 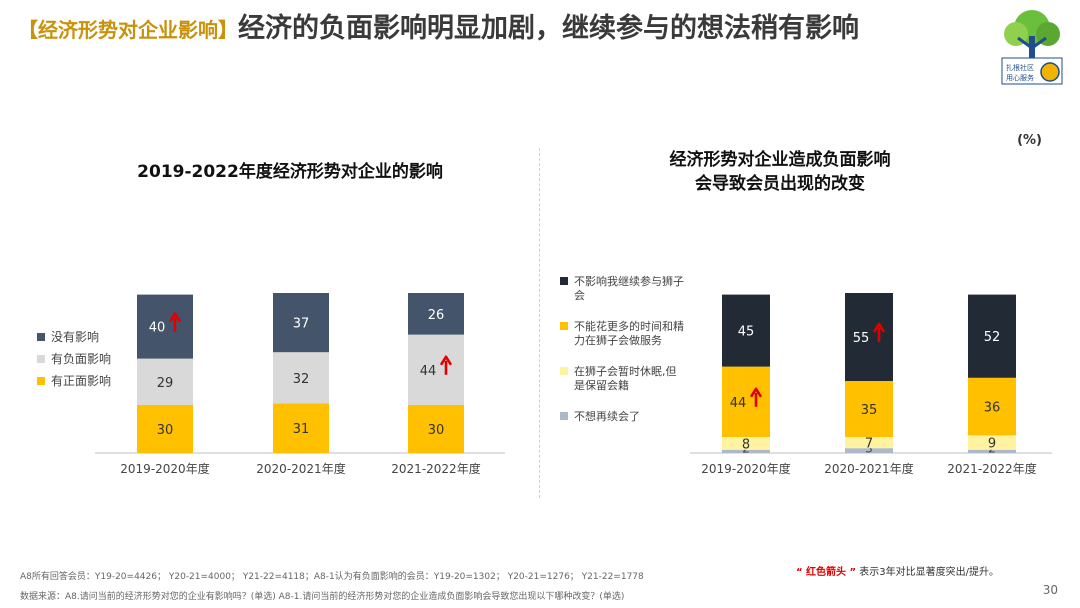 What do you see at coordinates (618, 340) in the screenshot?
I see `chart2-legend-label: 力在狮子会做服务` at bounding box center [618, 340].